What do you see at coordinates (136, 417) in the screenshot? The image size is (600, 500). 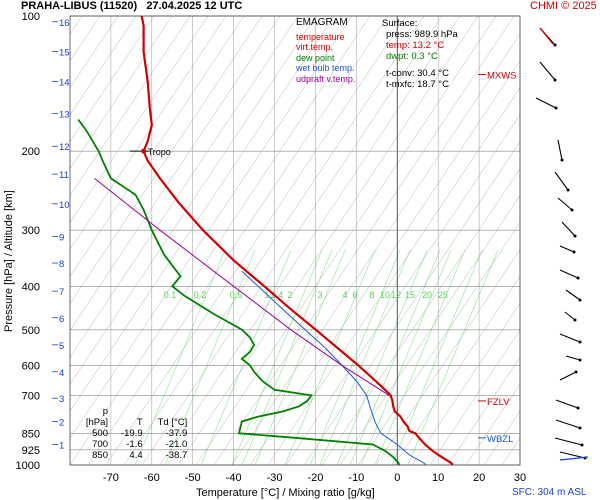 I see `table-header: p [hPa] T Td [°C]` at bounding box center [136, 417].